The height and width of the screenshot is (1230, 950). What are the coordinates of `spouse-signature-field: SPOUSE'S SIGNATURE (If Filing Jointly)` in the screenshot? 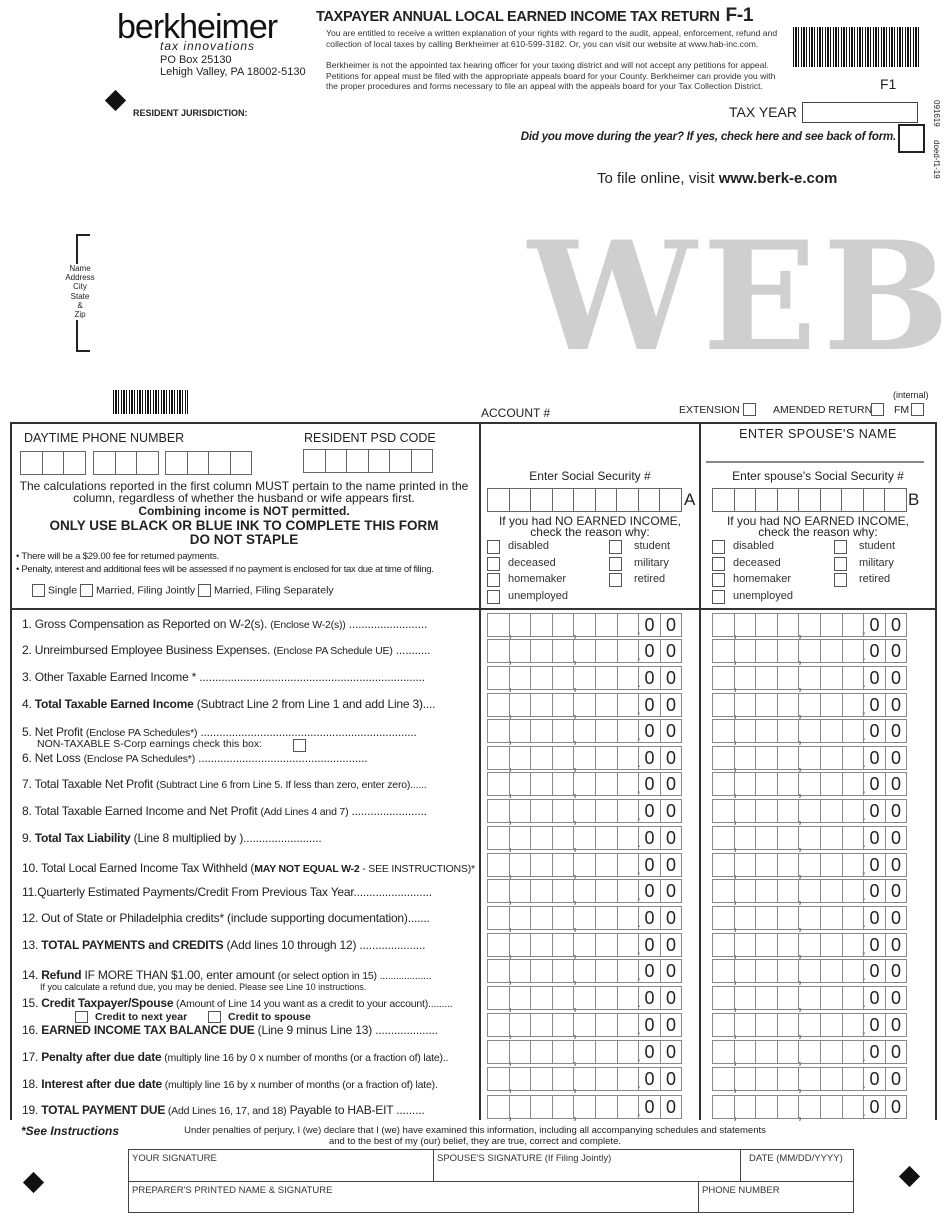 It's located at (587, 1166).